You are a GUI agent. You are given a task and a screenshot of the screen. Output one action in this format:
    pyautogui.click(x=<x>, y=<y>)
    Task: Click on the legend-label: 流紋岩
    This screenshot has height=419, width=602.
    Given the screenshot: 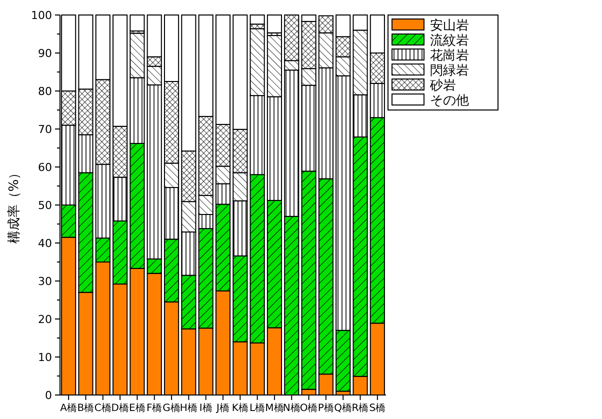 What is the action you would take?
    pyautogui.click(x=449, y=40)
    